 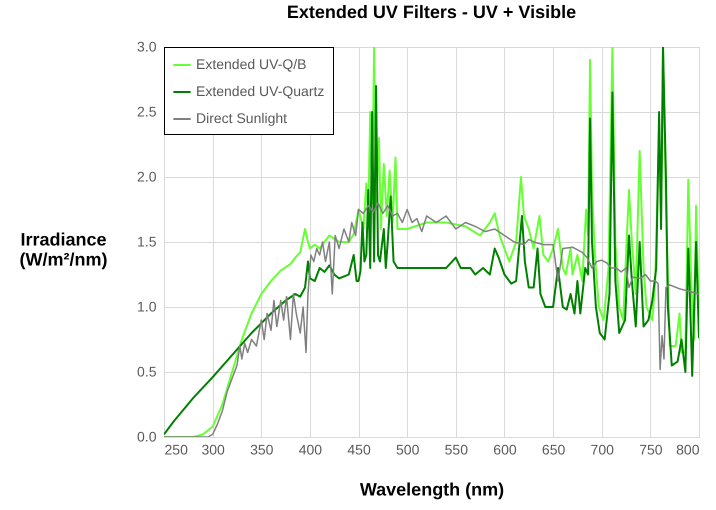 What do you see at coordinates (431, 12) in the screenshot?
I see `chart-title: Extended UV Filters - UV + Visible` at bounding box center [431, 12].